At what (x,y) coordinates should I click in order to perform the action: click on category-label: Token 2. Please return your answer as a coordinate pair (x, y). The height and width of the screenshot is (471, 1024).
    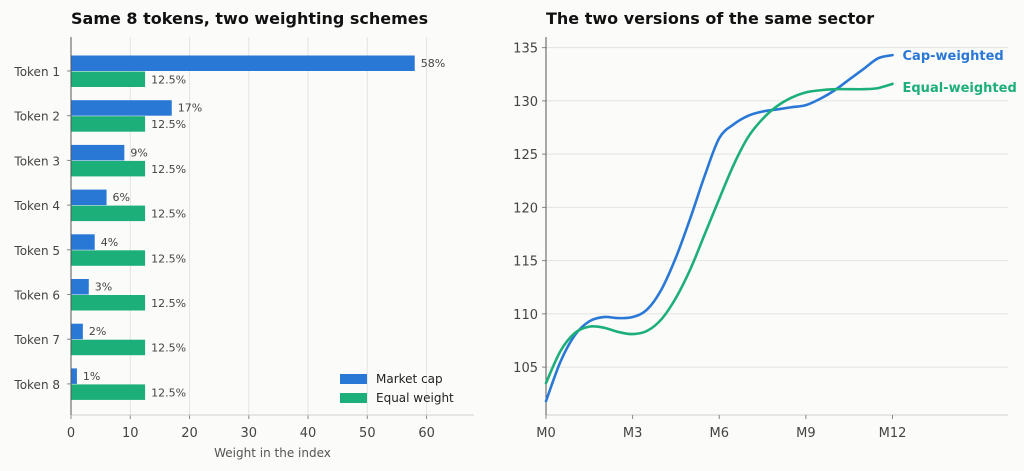
    Looking at the image, I should click on (36, 117).